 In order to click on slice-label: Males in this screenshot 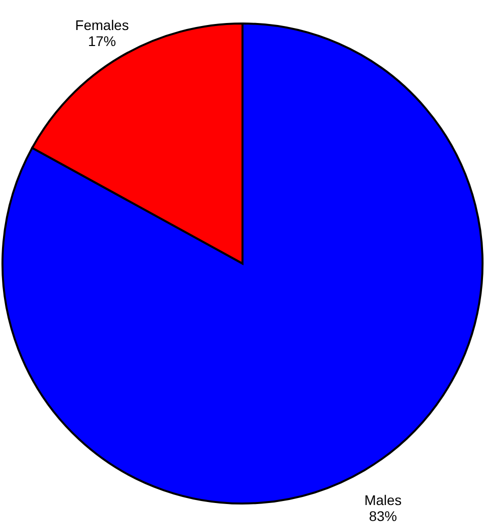, I will do `click(383, 500)`.